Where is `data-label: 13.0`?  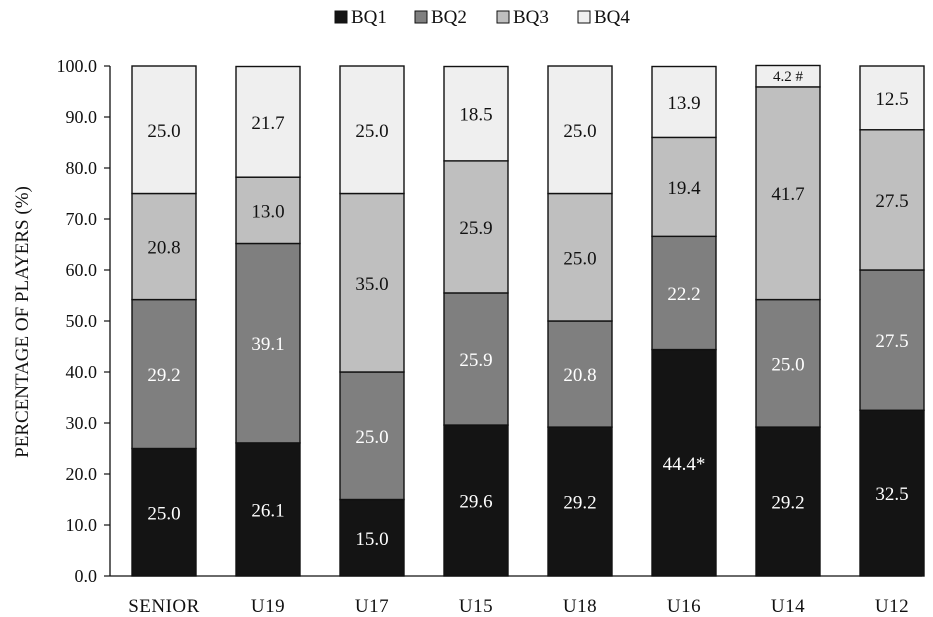 data-label: 13.0 is located at coordinates (267, 211).